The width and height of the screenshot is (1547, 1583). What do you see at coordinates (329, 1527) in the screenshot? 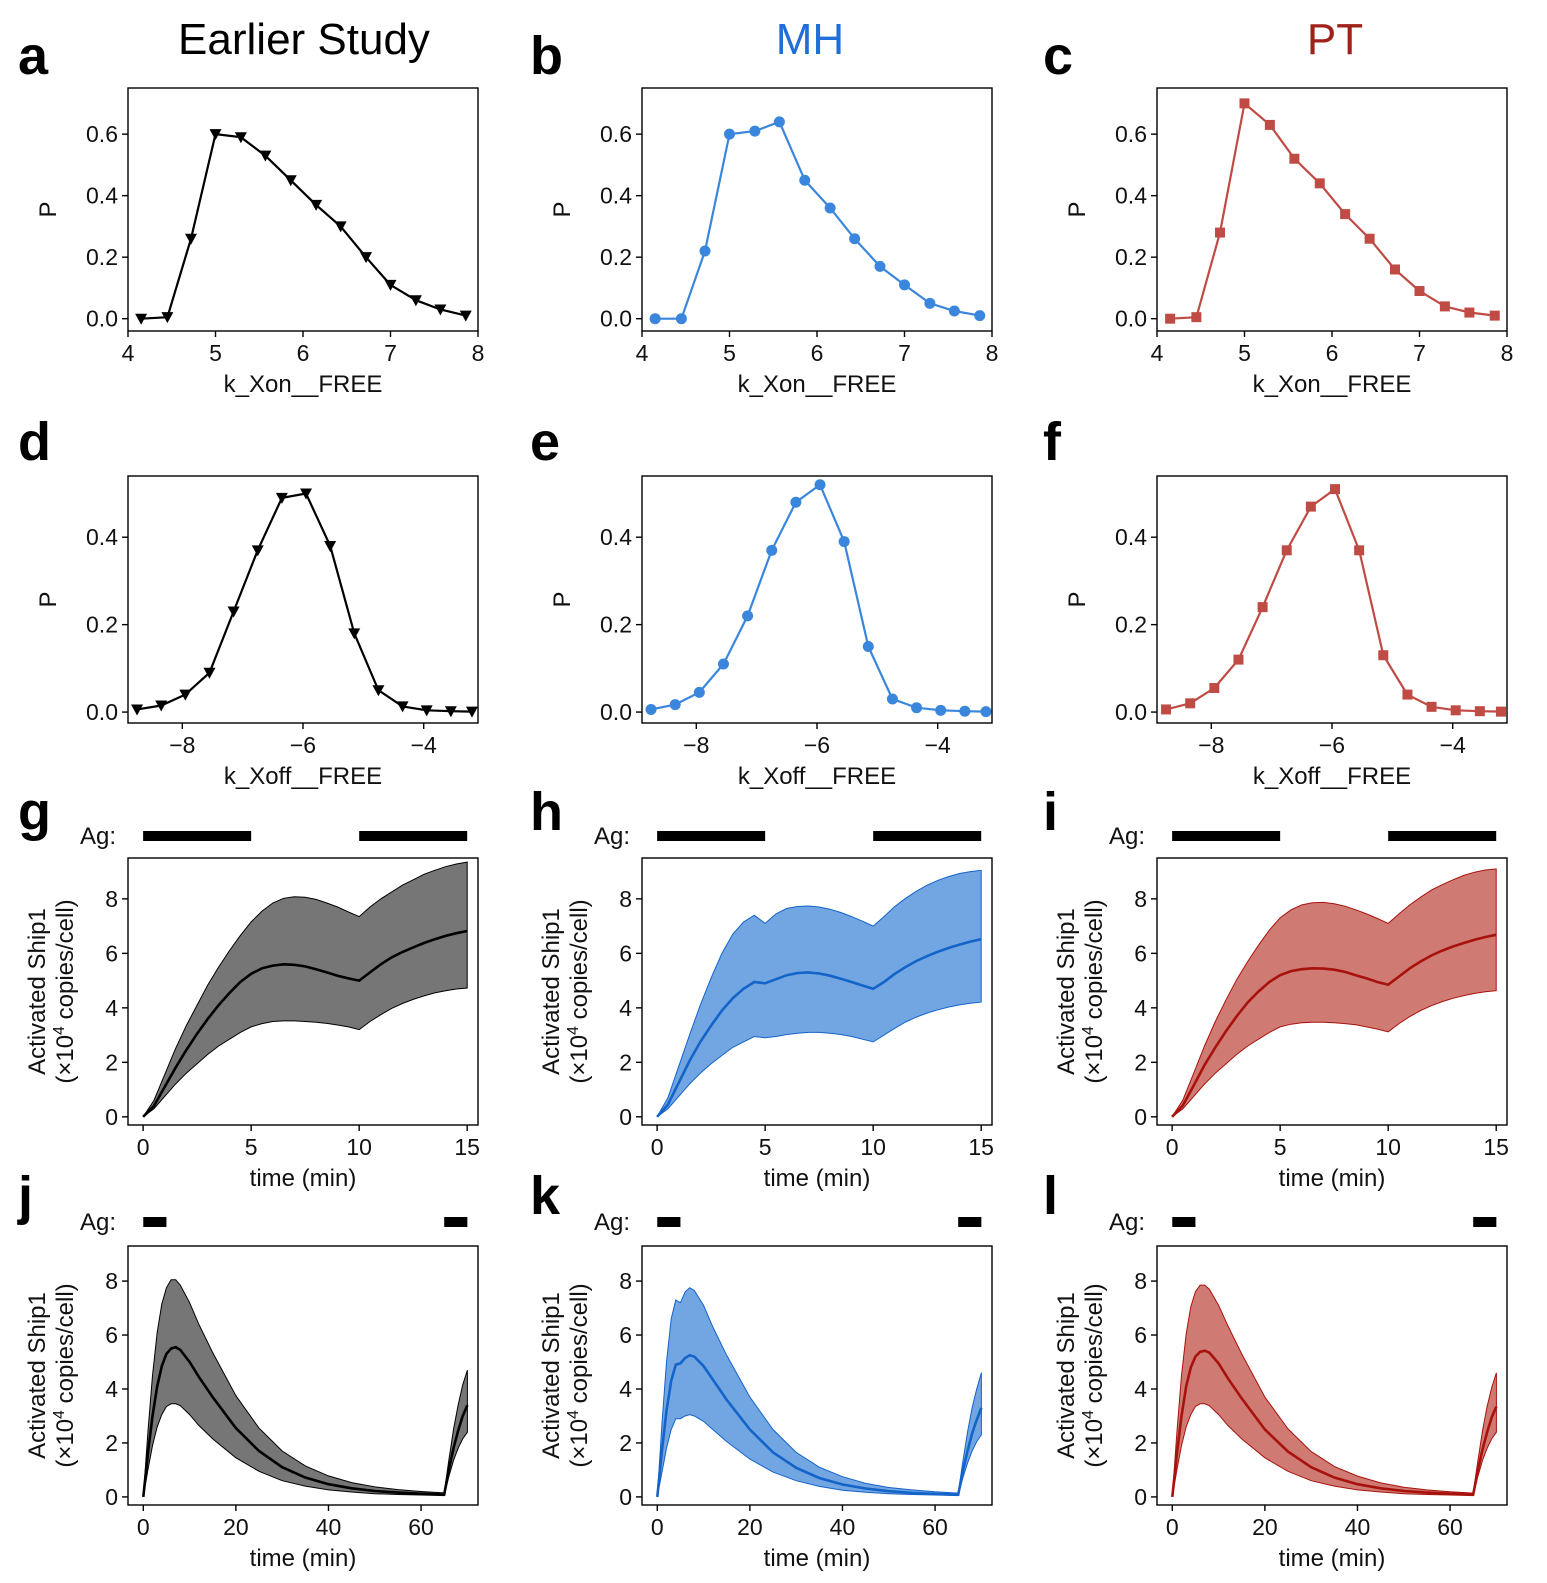
I see `x-tick-label: 40` at bounding box center [329, 1527].